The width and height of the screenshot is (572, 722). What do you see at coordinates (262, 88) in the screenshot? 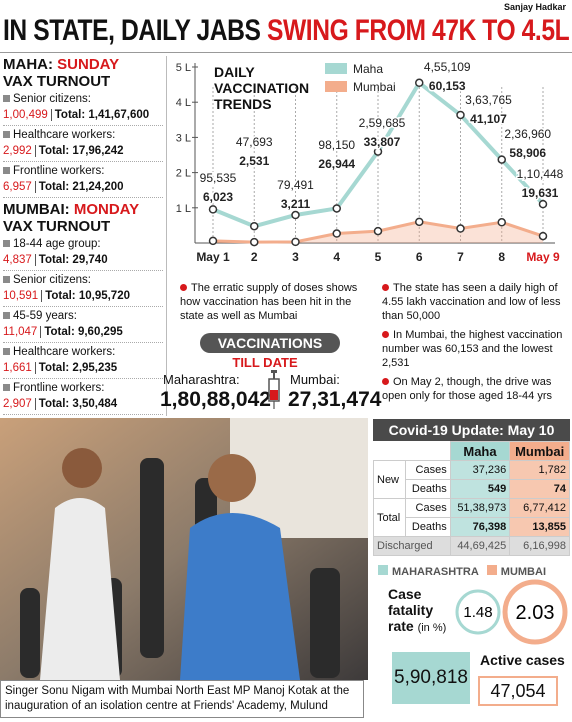
I see `chart-title: DAILY VACCINATION TRENDS` at bounding box center [262, 88].